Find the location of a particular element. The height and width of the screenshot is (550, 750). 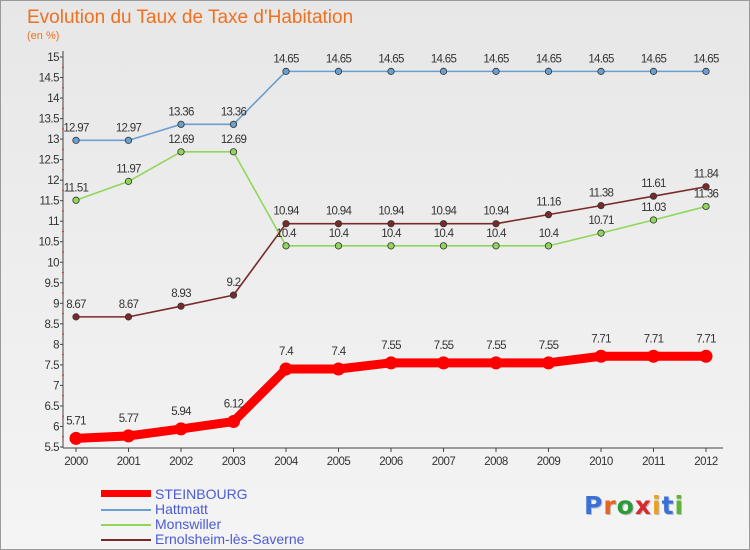

y-tick-label: 13 is located at coordinates (53, 140).